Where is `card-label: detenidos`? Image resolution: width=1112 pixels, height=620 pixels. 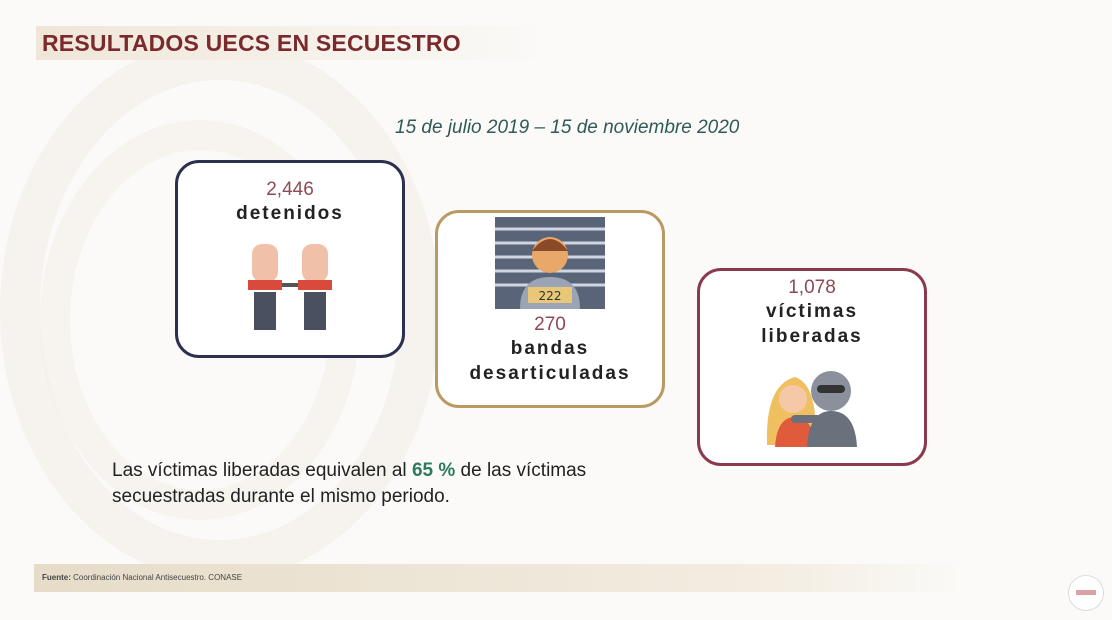 card-label: detenidos is located at coordinates (290, 213).